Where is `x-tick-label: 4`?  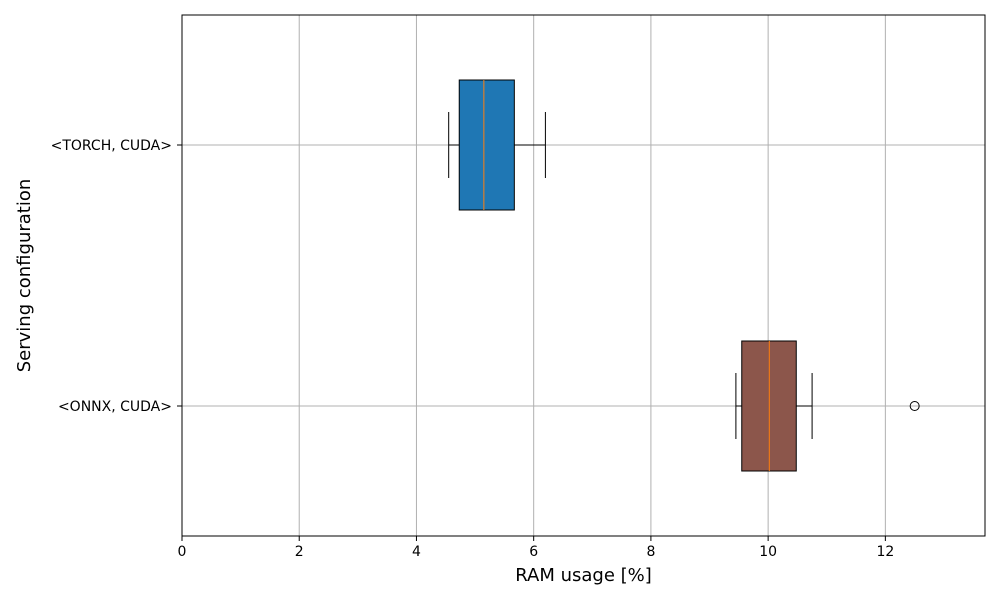
x-tick-label: 4 is located at coordinates (416, 552).